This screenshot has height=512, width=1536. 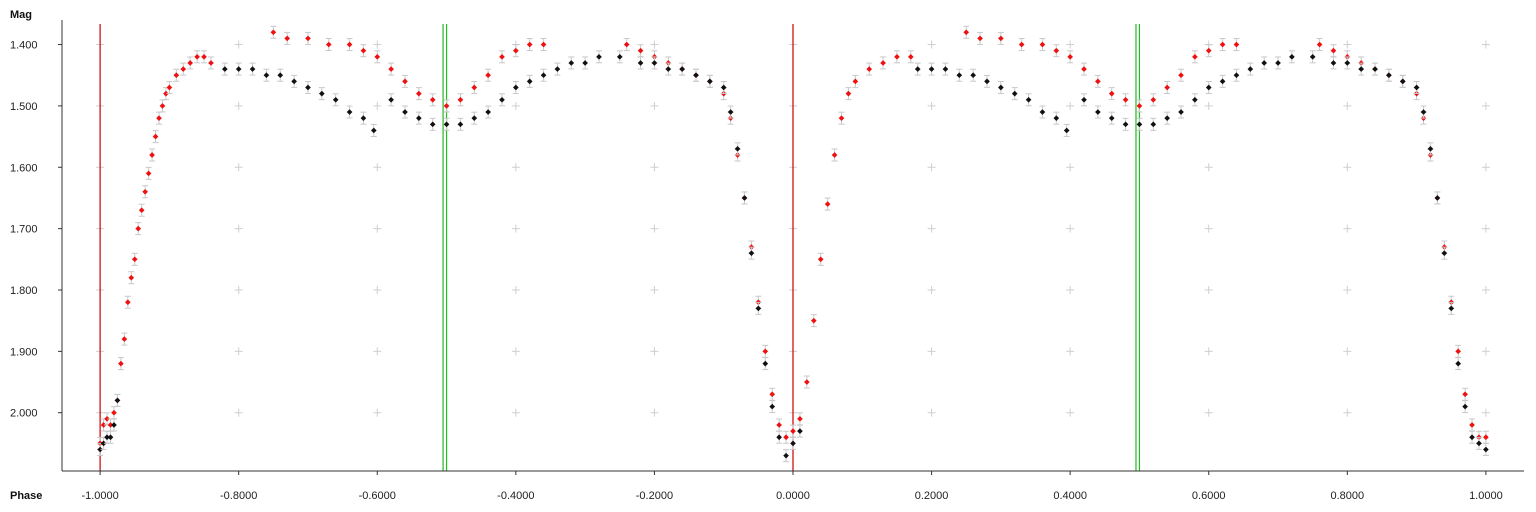 I want to click on x-tick-label: -0.6000, so click(x=377, y=496).